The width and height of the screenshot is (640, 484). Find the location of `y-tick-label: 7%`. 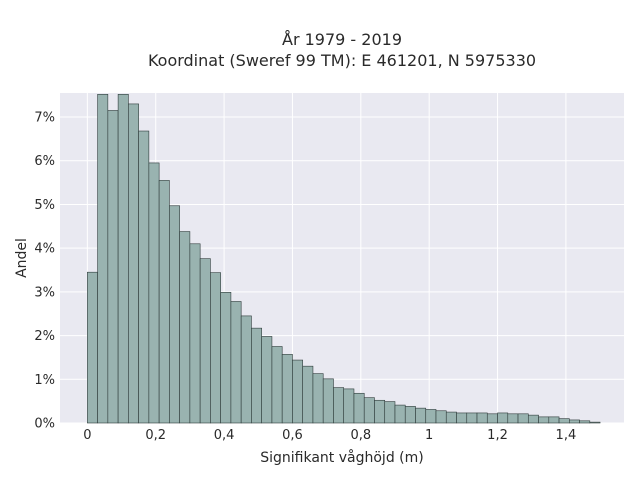

y-tick-label: 7% is located at coordinates (44, 118).